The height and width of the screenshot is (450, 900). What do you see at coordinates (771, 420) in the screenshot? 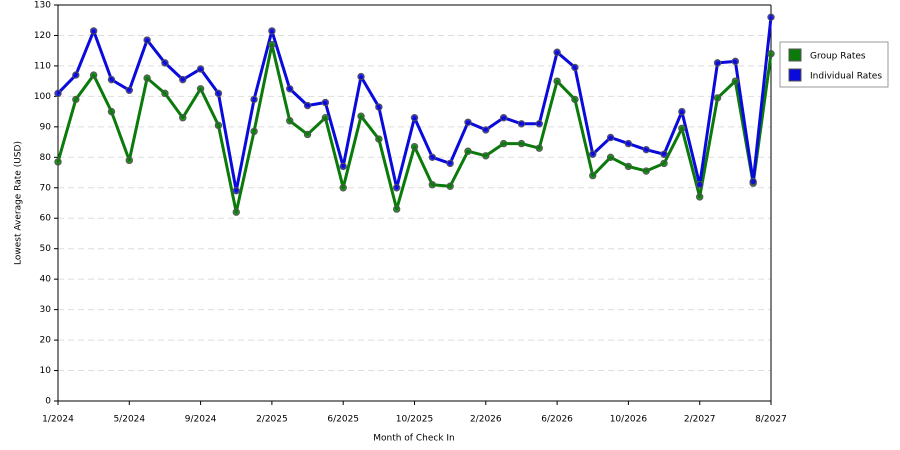
I see `x-tick-label: 8/2027` at bounding box center [771, 420].